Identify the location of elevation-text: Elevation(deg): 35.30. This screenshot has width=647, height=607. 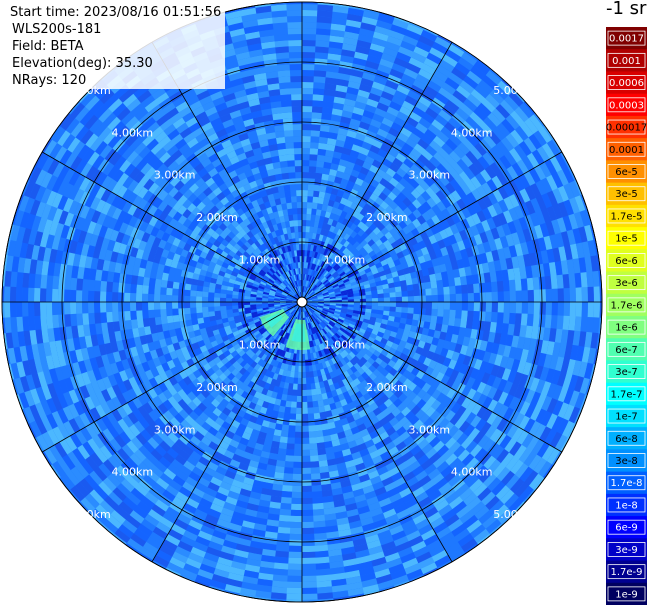
(113, 63).